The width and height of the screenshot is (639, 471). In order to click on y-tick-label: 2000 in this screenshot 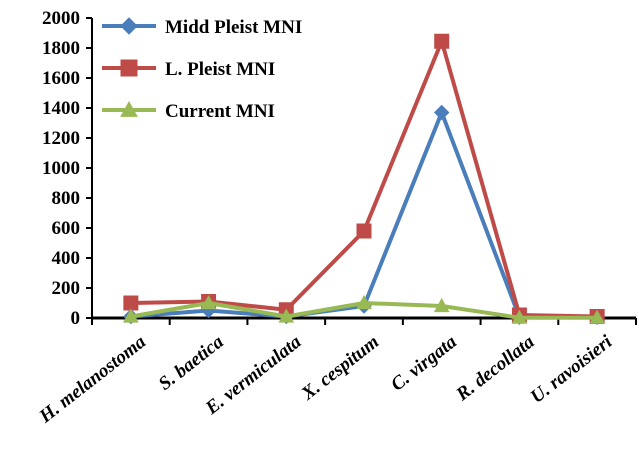, I will do `click(61, 18)`.